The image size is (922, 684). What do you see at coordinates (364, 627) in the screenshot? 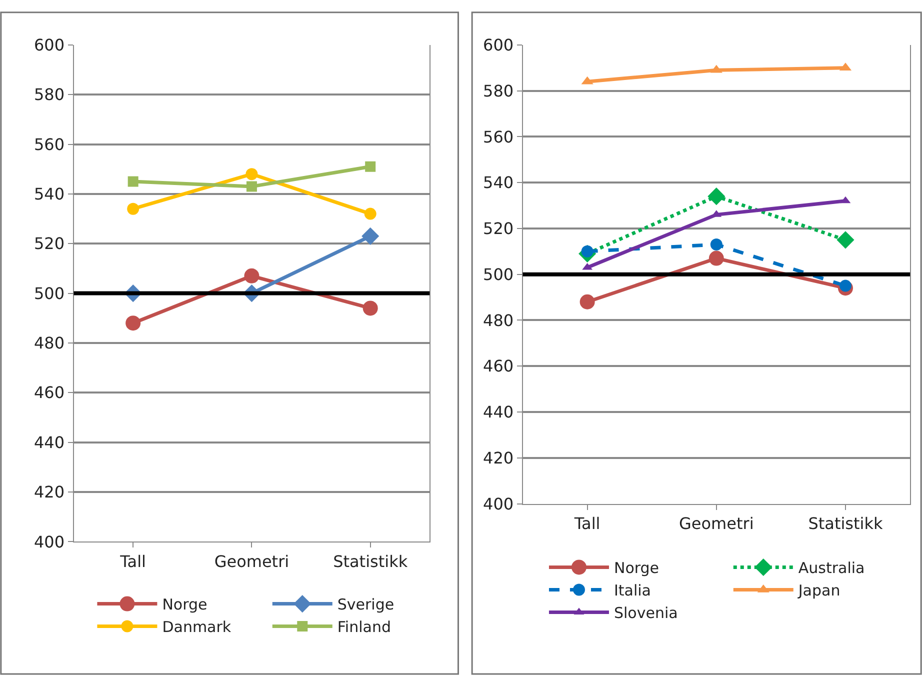
I see `legend-label: Finland` at bounding box center [364, 627].